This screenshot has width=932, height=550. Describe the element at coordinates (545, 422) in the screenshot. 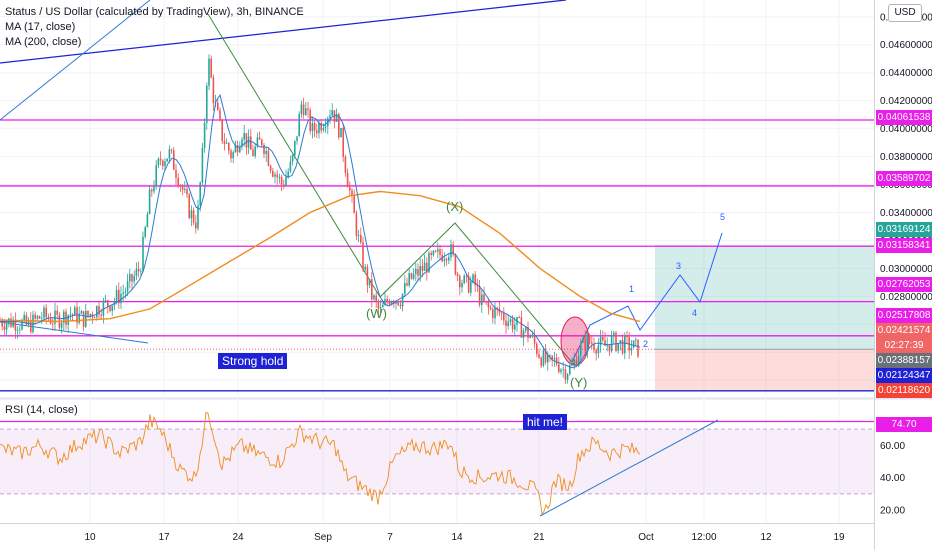

I see `hit-me-note: hit me!` at that location.